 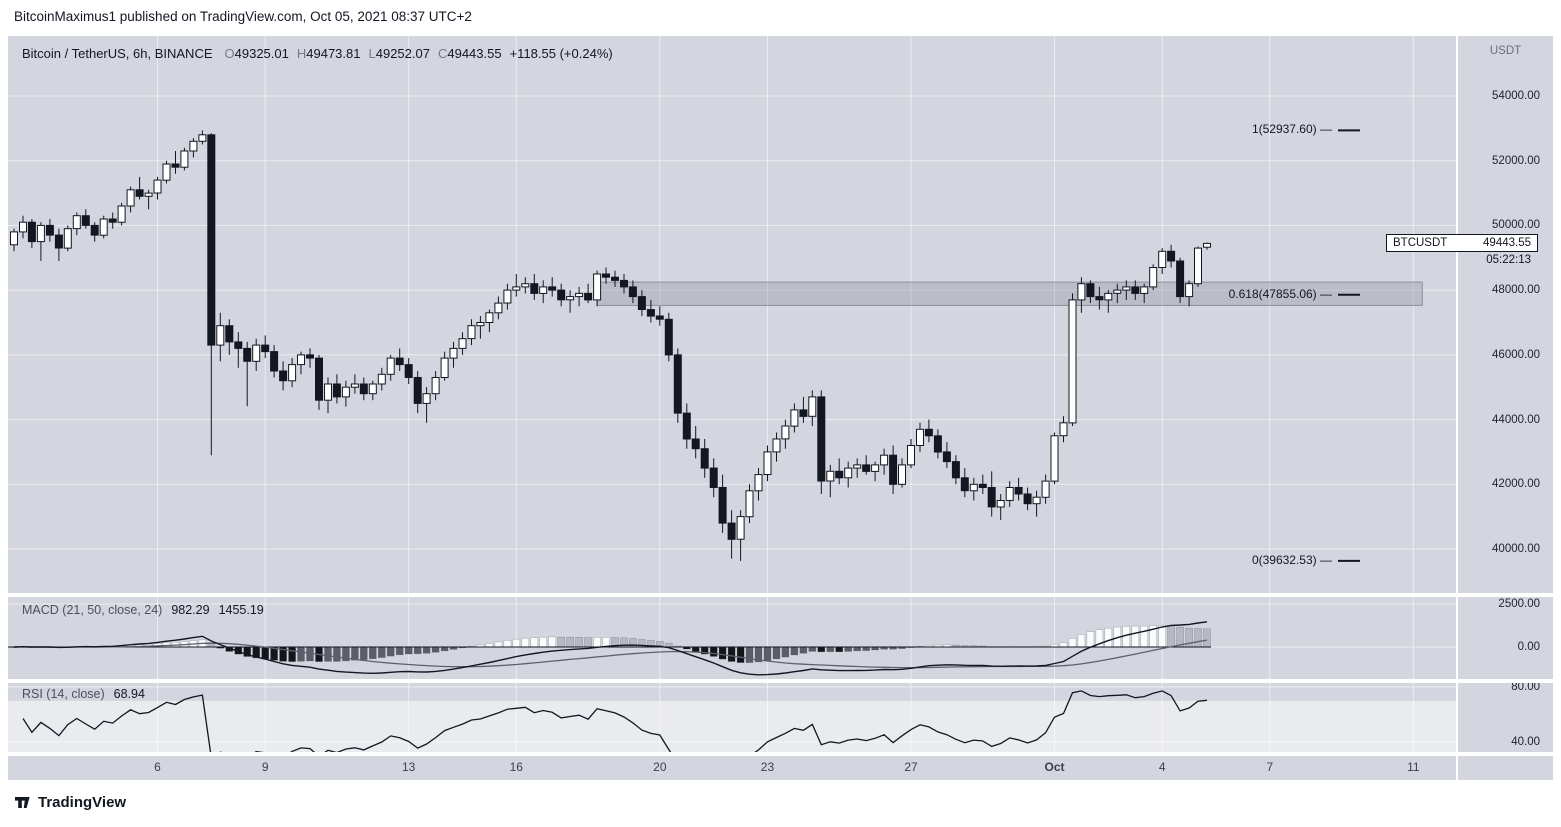 What do you see at coordinates (92, 610) in the screenshot?
I see `macd-title: MACD (21, 50, close, 24)` at bounding box center [92, 610].